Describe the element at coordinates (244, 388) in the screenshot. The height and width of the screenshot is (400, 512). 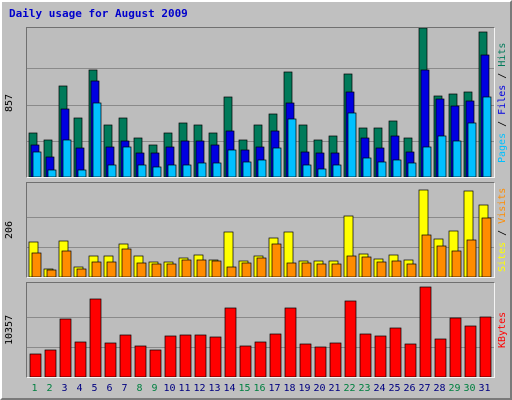
I see `tick-label-day: 15` at that location.